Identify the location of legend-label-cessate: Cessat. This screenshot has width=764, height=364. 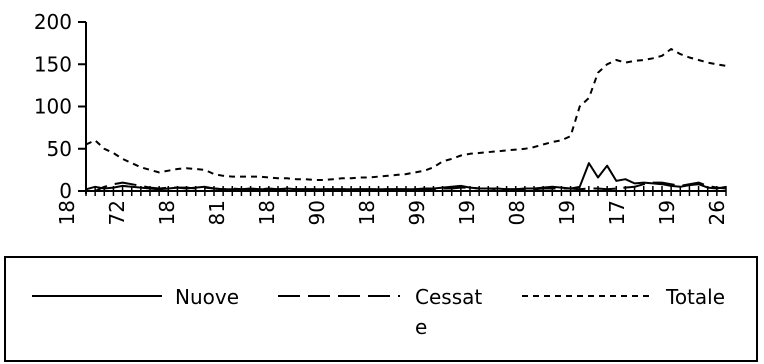
(448, 297).